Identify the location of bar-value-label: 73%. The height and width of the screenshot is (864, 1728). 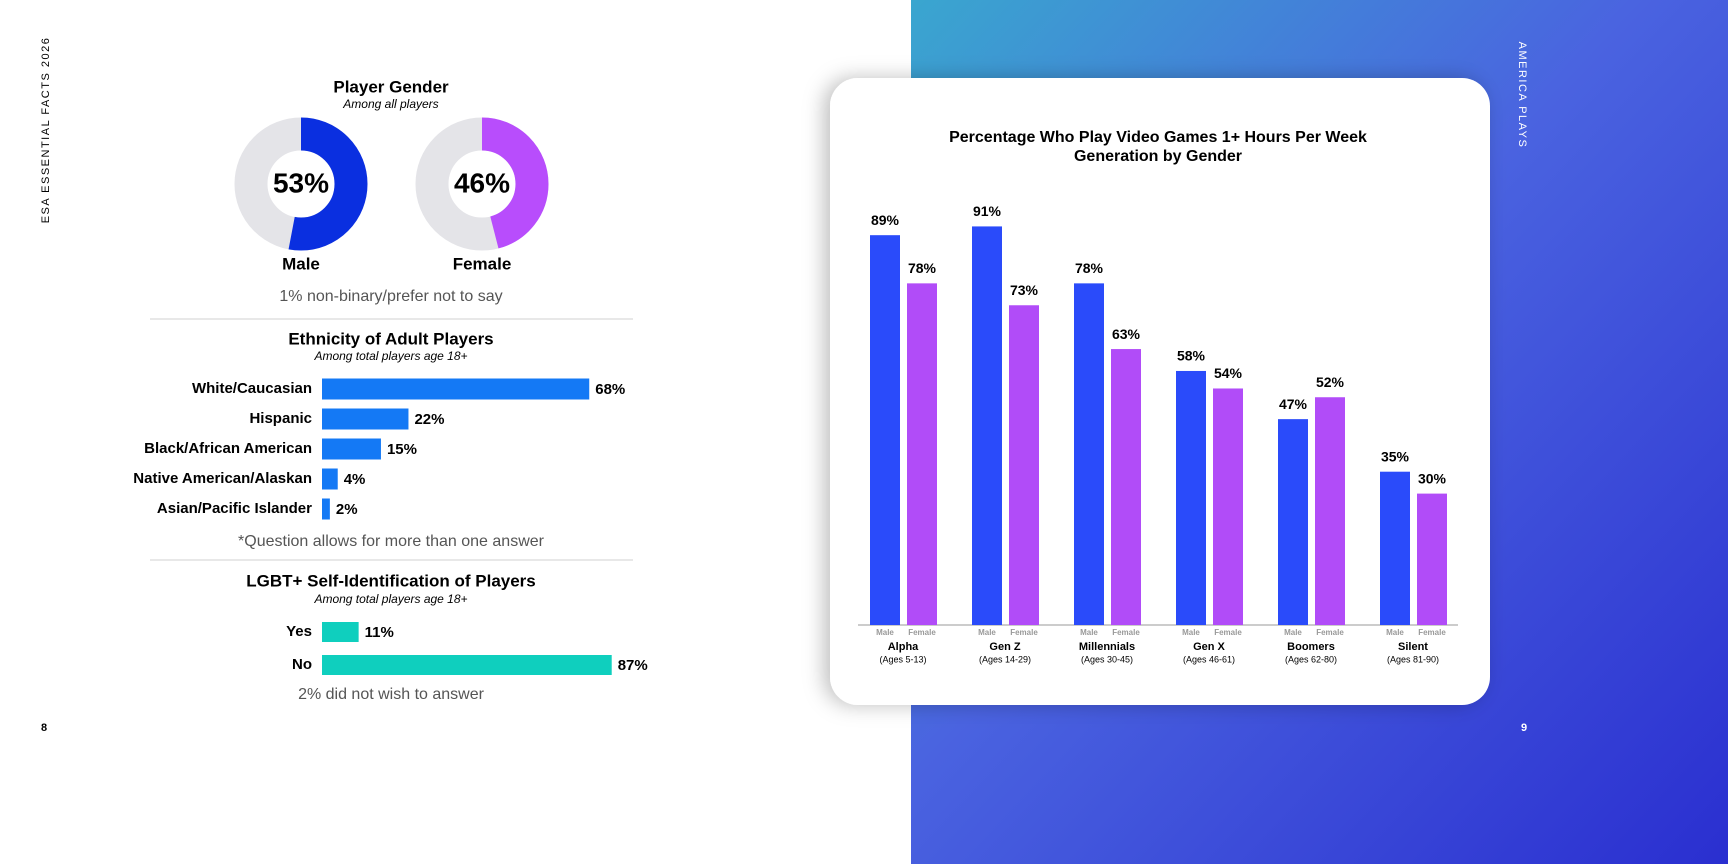
(1024, 290).